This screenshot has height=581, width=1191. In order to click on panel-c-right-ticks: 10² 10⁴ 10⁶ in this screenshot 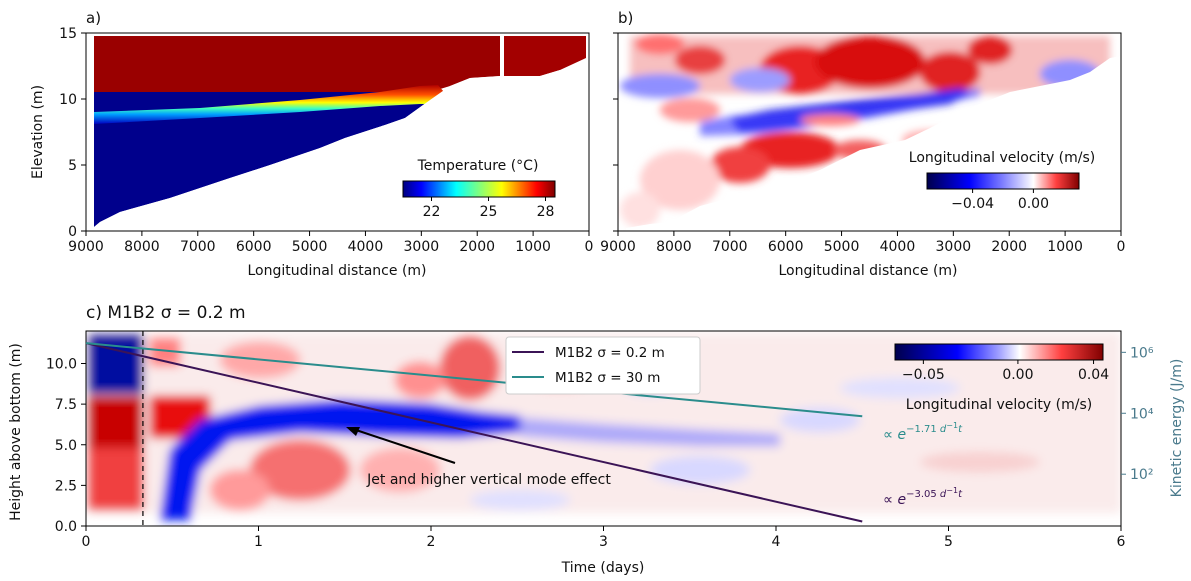, I will do `click(1137, 414)`.